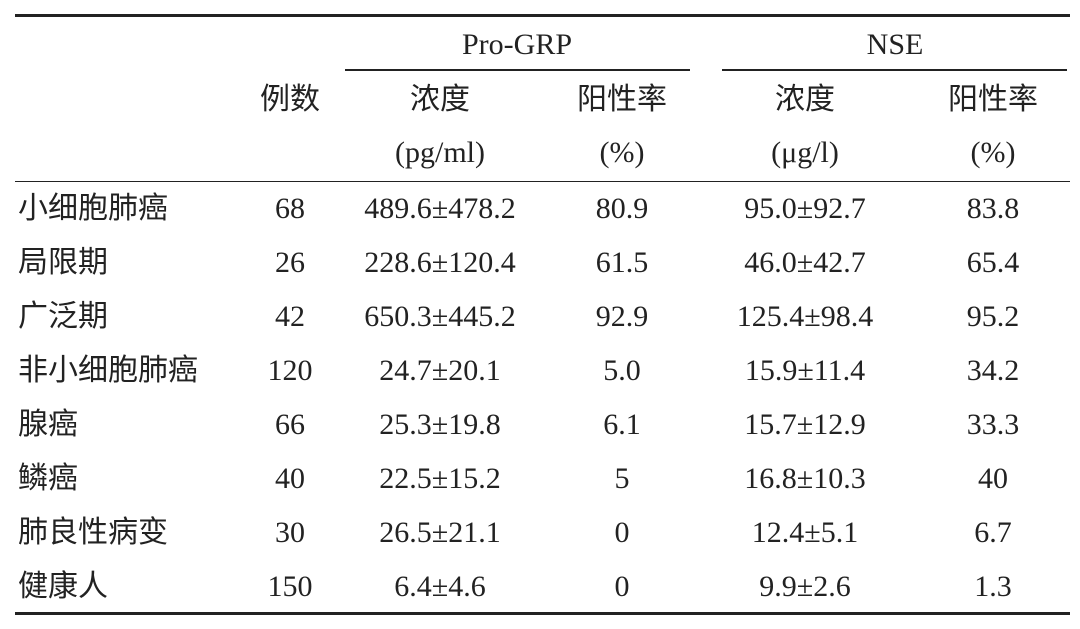 The width and height of the screenshot is (1080, 629). What do you see at coordinates (63, 316) in the screenshot?
I see `row-label: 广泛期` at bounding box center [63, 316].